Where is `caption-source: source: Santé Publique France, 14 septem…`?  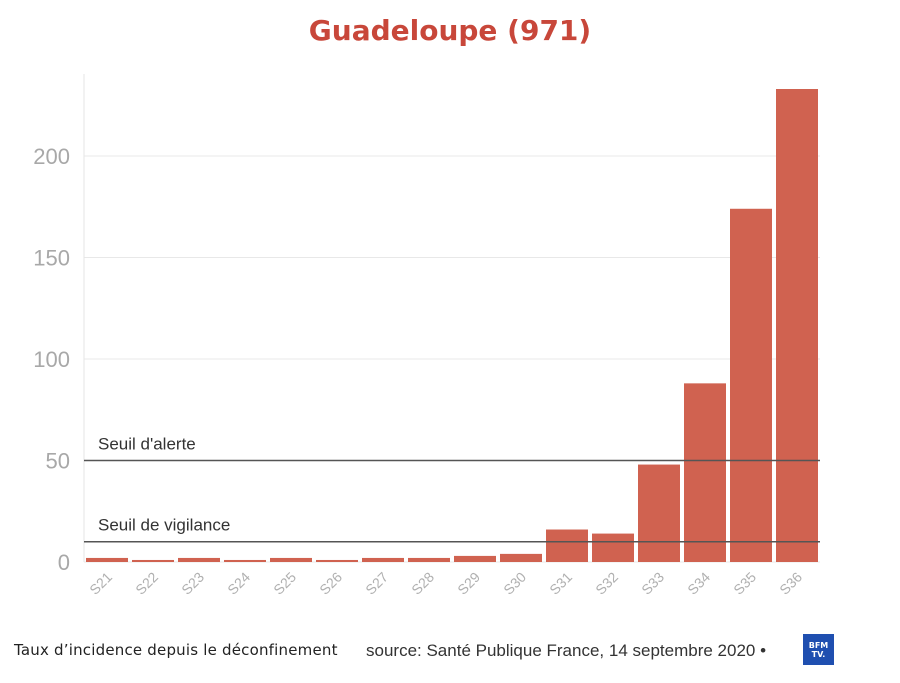
caption-source: source: Santé Publique France, 14 septem… is located at coordinates (566, 650).